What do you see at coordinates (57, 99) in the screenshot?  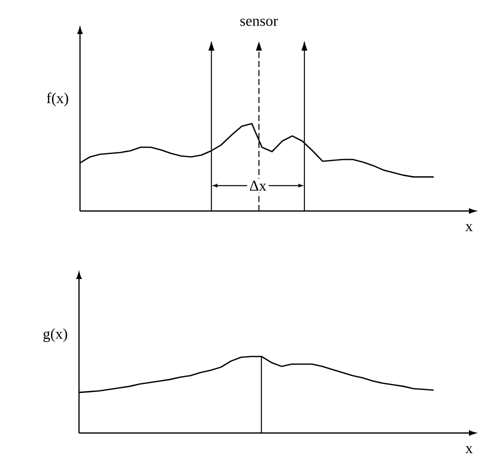 I see `y-axis-title: f(x)` at bounding box center [57, 99].